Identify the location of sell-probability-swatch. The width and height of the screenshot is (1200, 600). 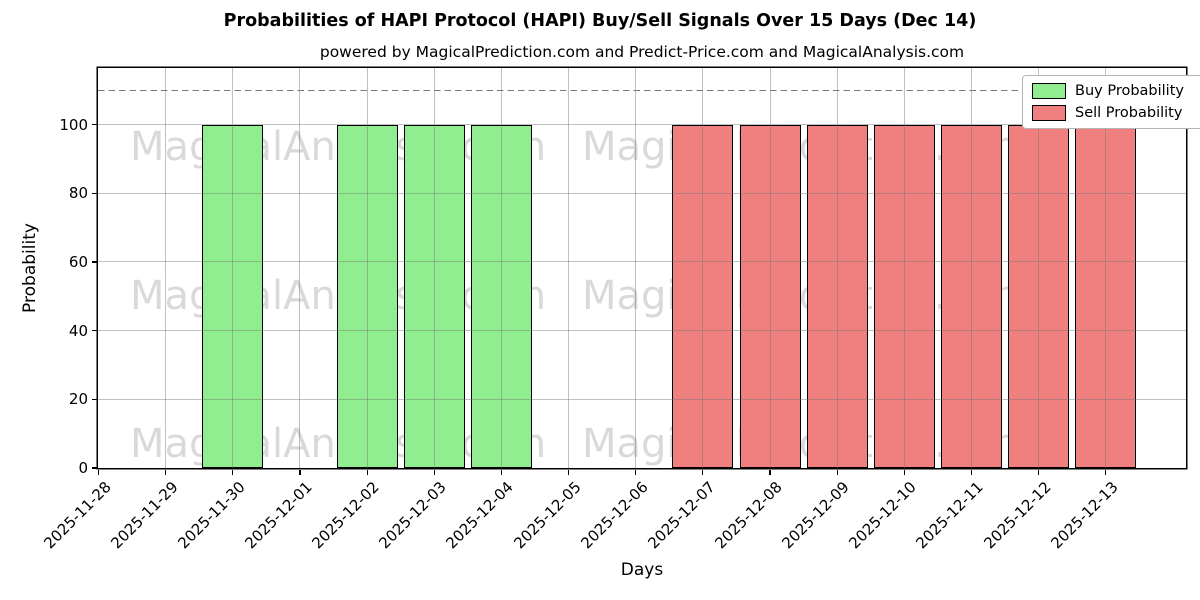
(1049, 113).